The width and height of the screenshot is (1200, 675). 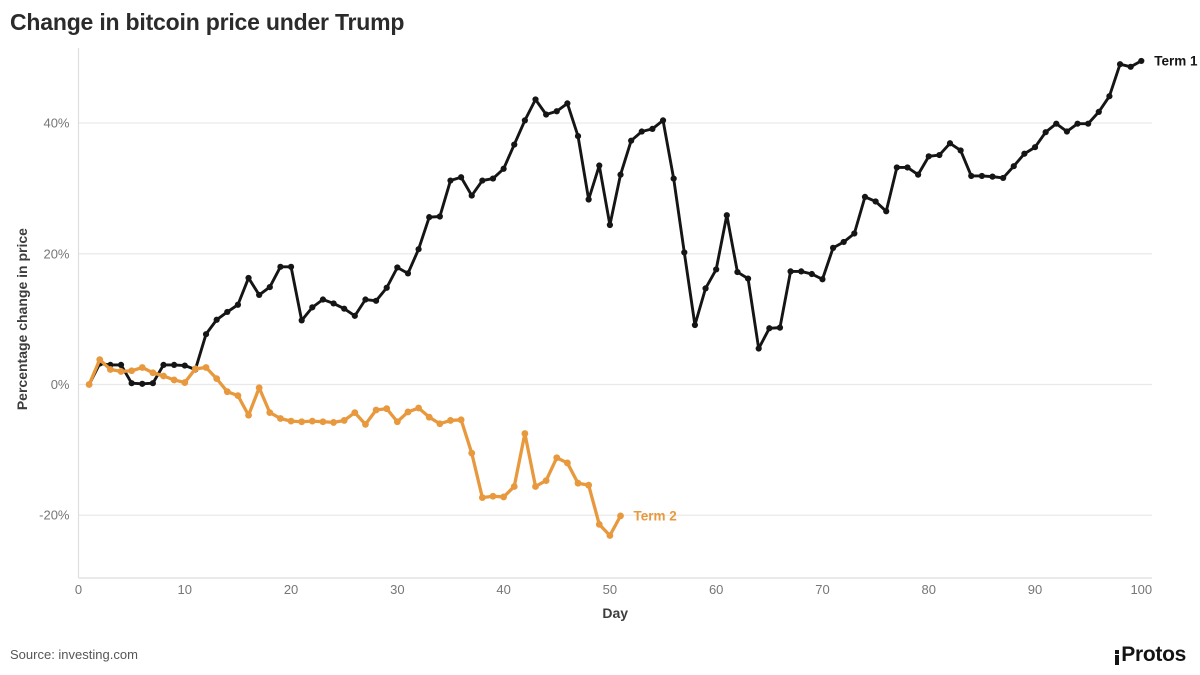 What do you see at coordinates (397, 589) in the screenshot?
I see `x-tick-label: 30` at bounding box center [397, 589].